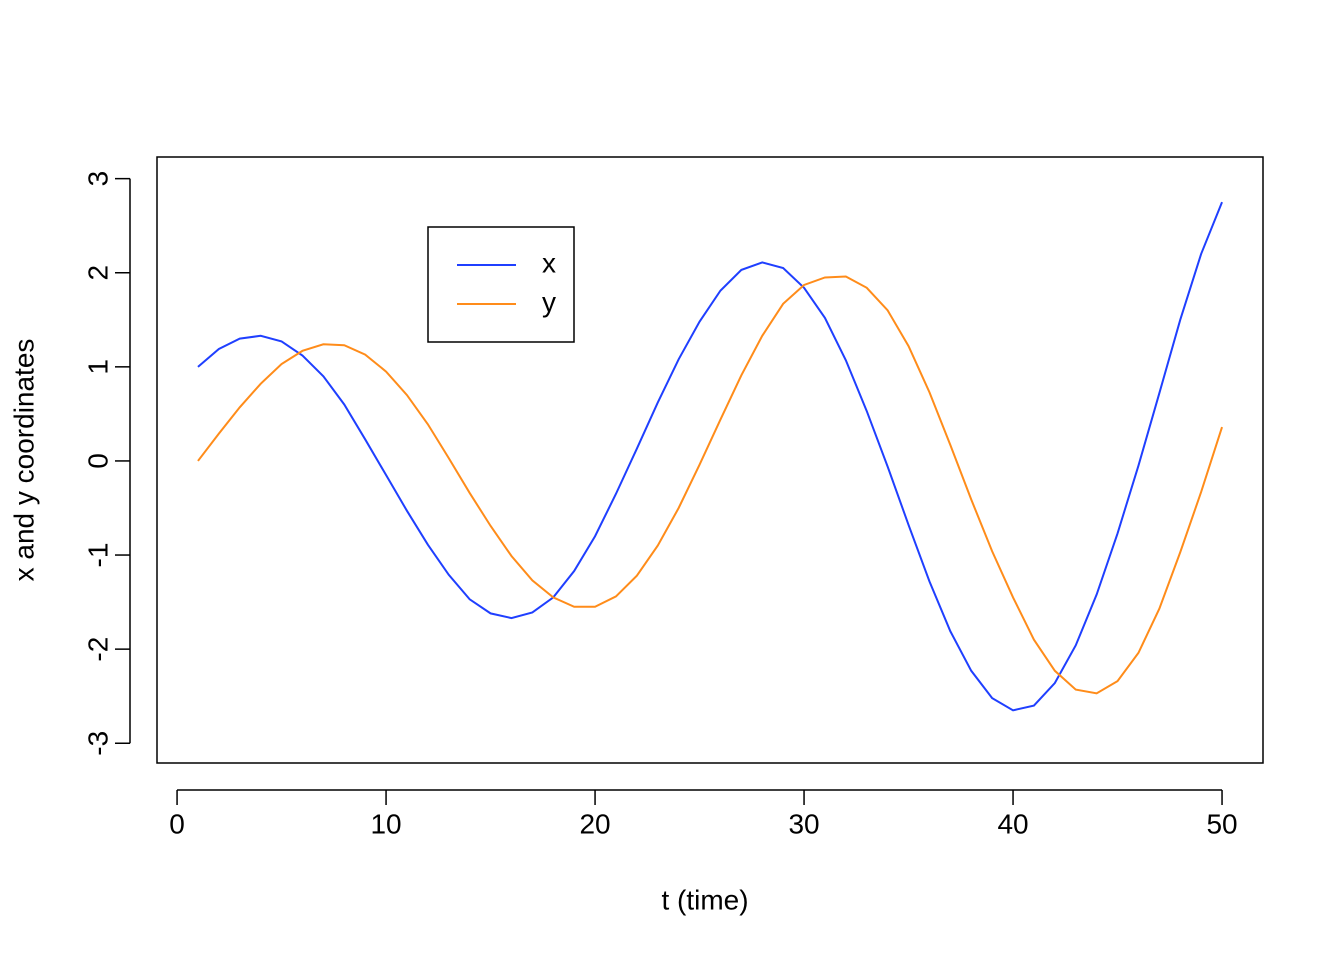  I want to click on legend-box, so click(501, 284).